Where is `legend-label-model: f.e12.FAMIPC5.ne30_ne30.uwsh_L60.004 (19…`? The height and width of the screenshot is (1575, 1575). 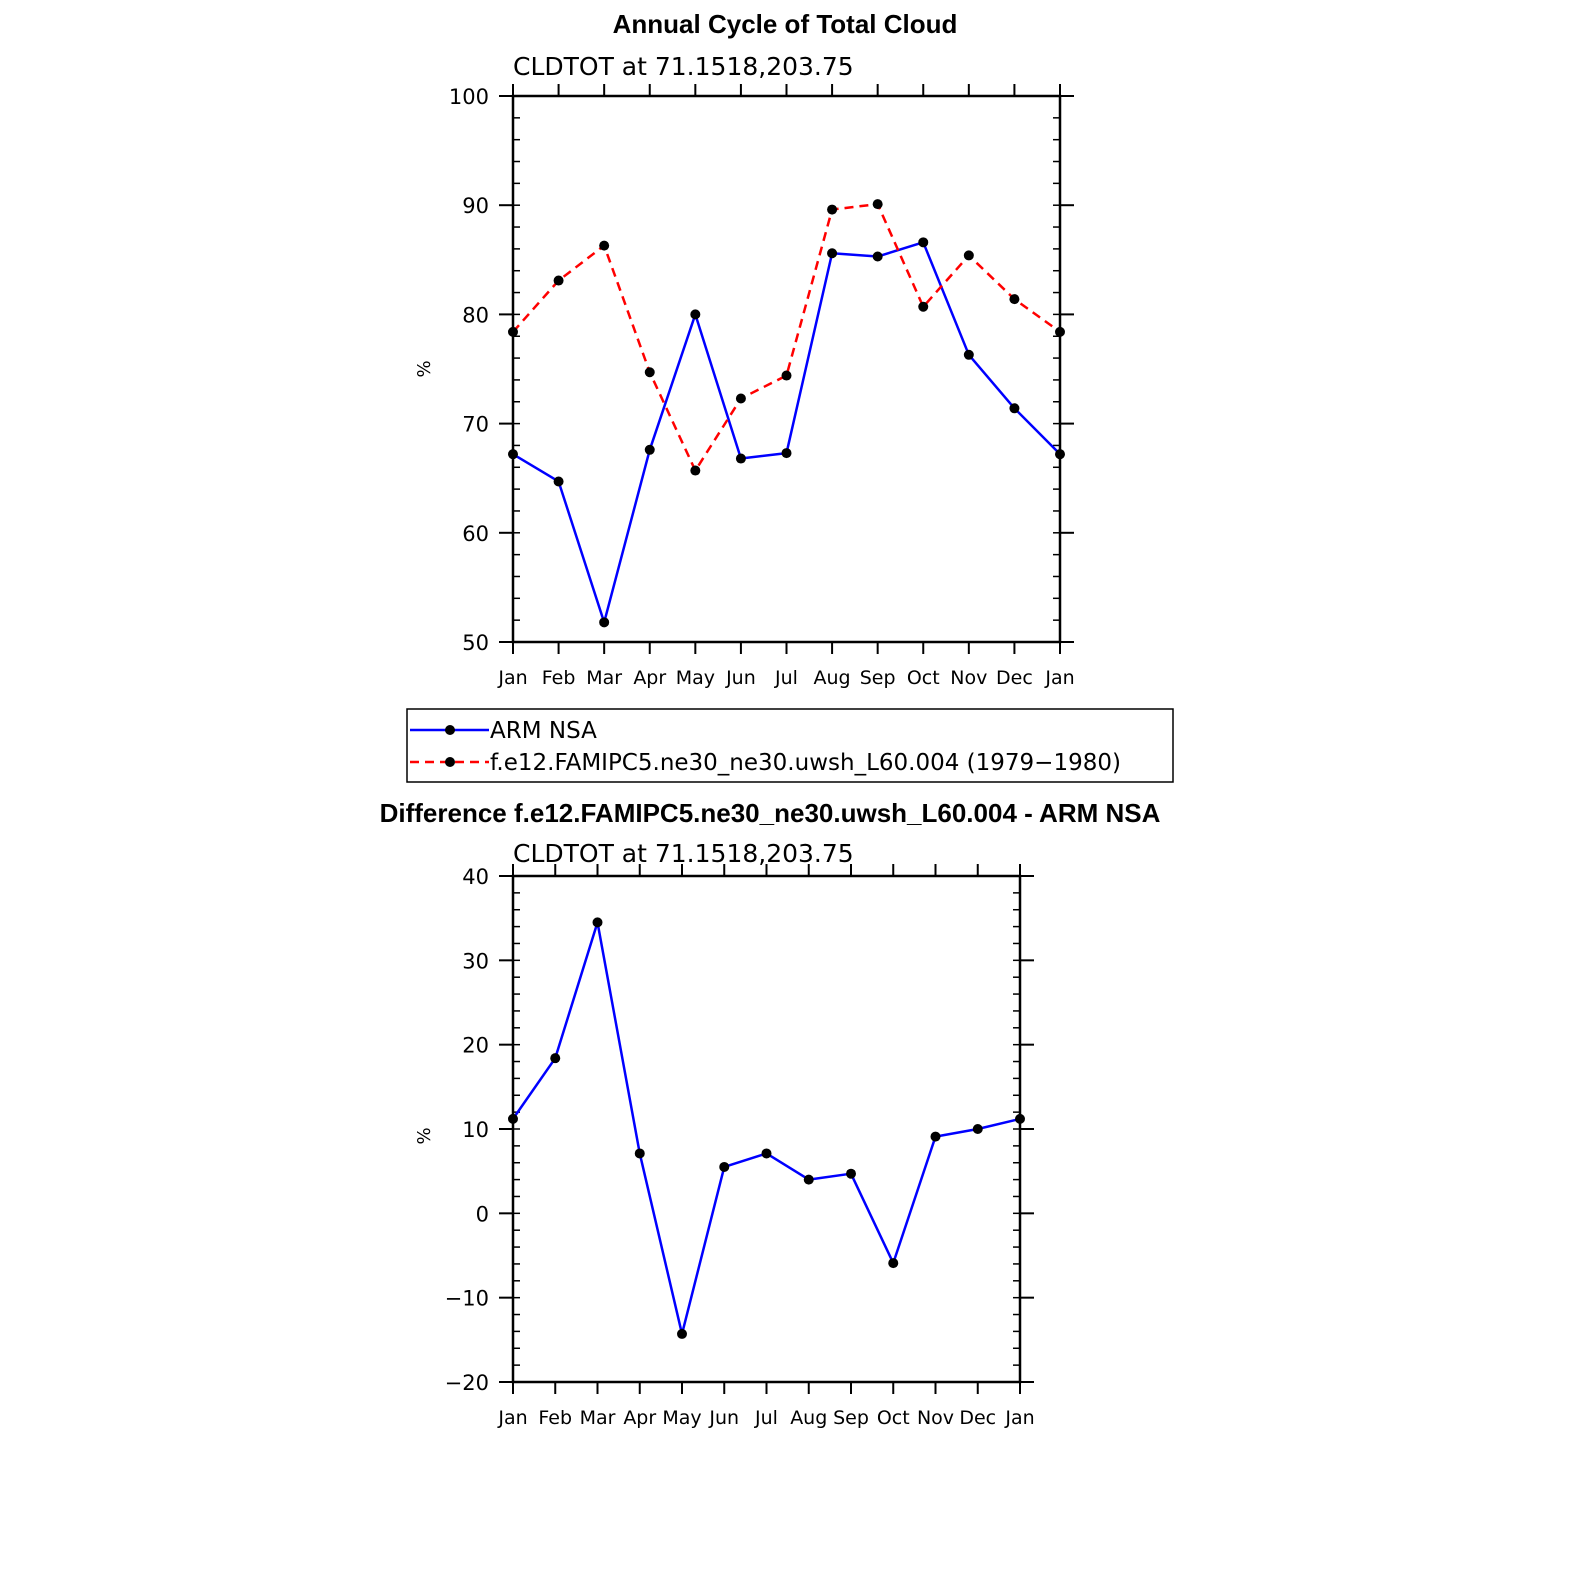
legend-label-model: f.e12.FAMIPC5.ne30_ne30.uwsh_L60.004 (19… is located at coordinates (805, 763).